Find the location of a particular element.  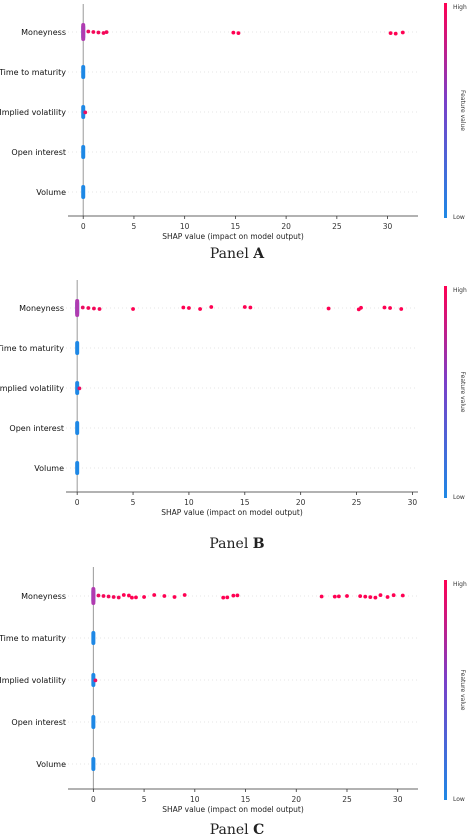

panel-caption: Panel B is located at coordinates (237, 544).